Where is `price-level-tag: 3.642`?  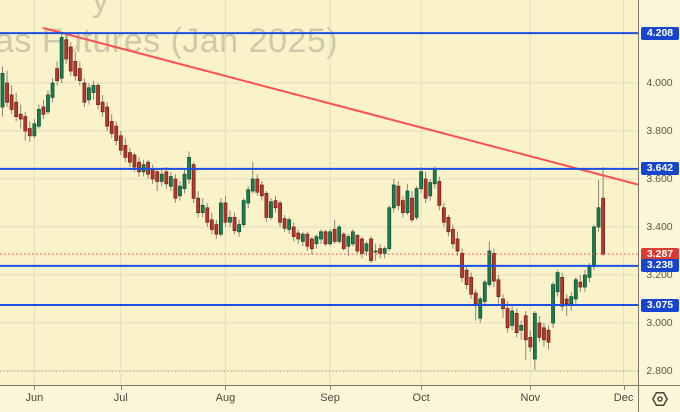
price-level-tag: 3.642 is located at coordinates (660, 169).